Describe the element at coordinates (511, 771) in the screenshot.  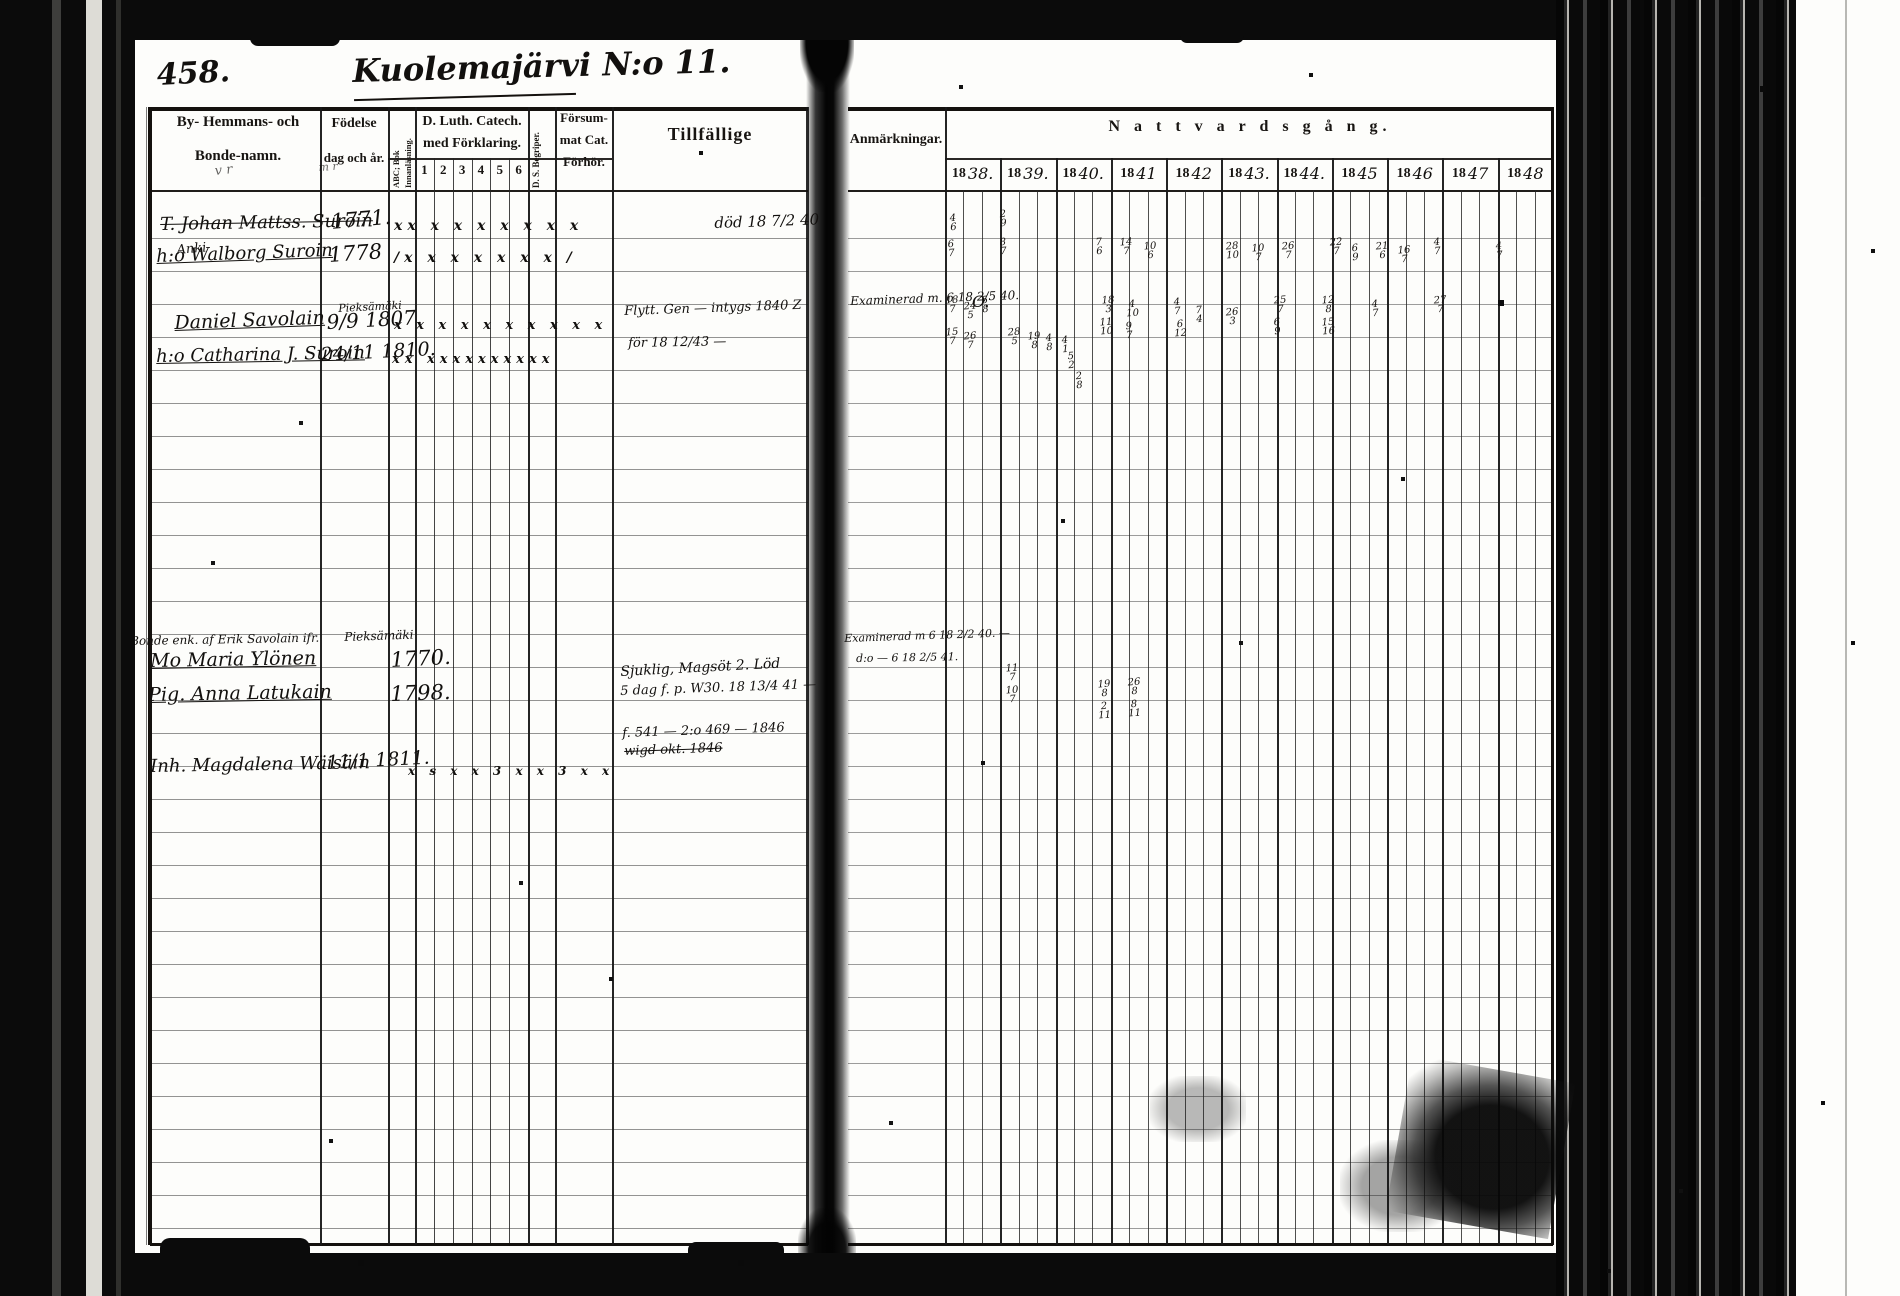
I see `handwritten-entry: x s x x 3 x x 3 x x` at that location.